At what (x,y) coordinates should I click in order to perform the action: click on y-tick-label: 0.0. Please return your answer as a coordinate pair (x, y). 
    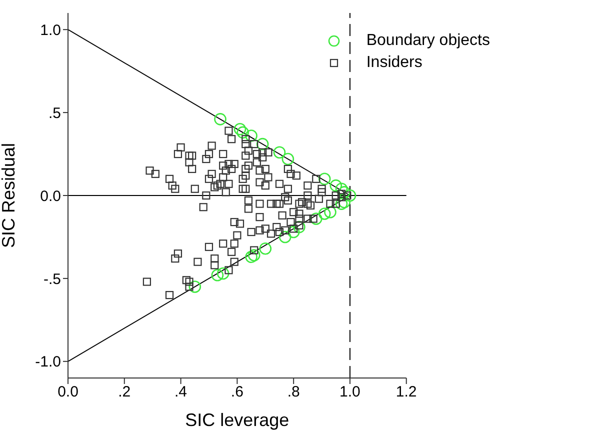
    Looking at the image, I should click on (50, 196).